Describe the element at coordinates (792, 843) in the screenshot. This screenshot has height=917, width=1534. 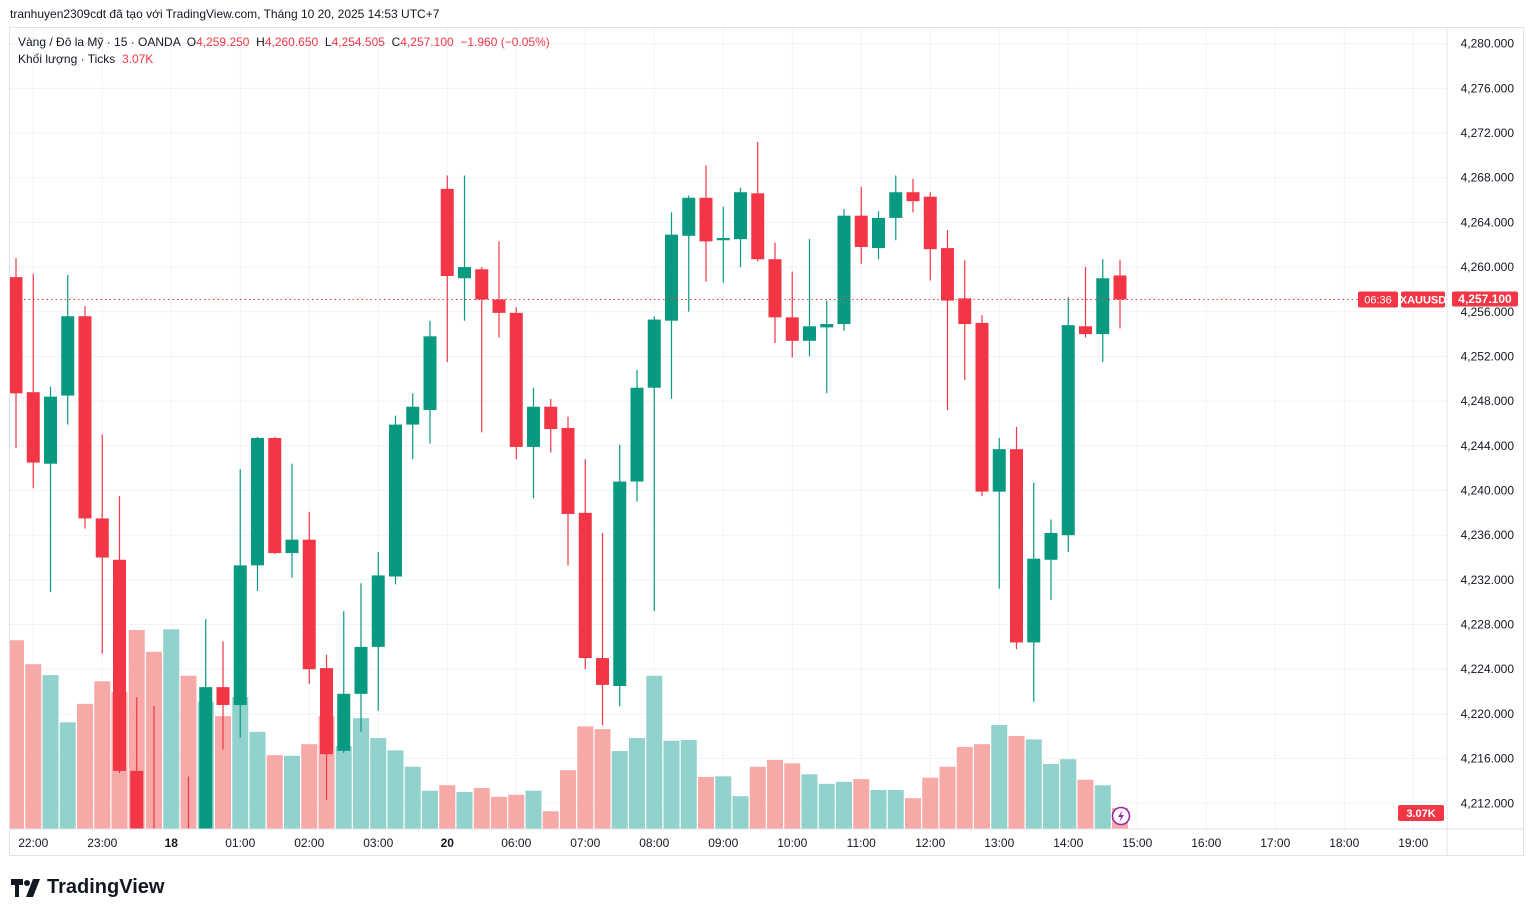
I see `time-tick-label: 10:00` at that location.